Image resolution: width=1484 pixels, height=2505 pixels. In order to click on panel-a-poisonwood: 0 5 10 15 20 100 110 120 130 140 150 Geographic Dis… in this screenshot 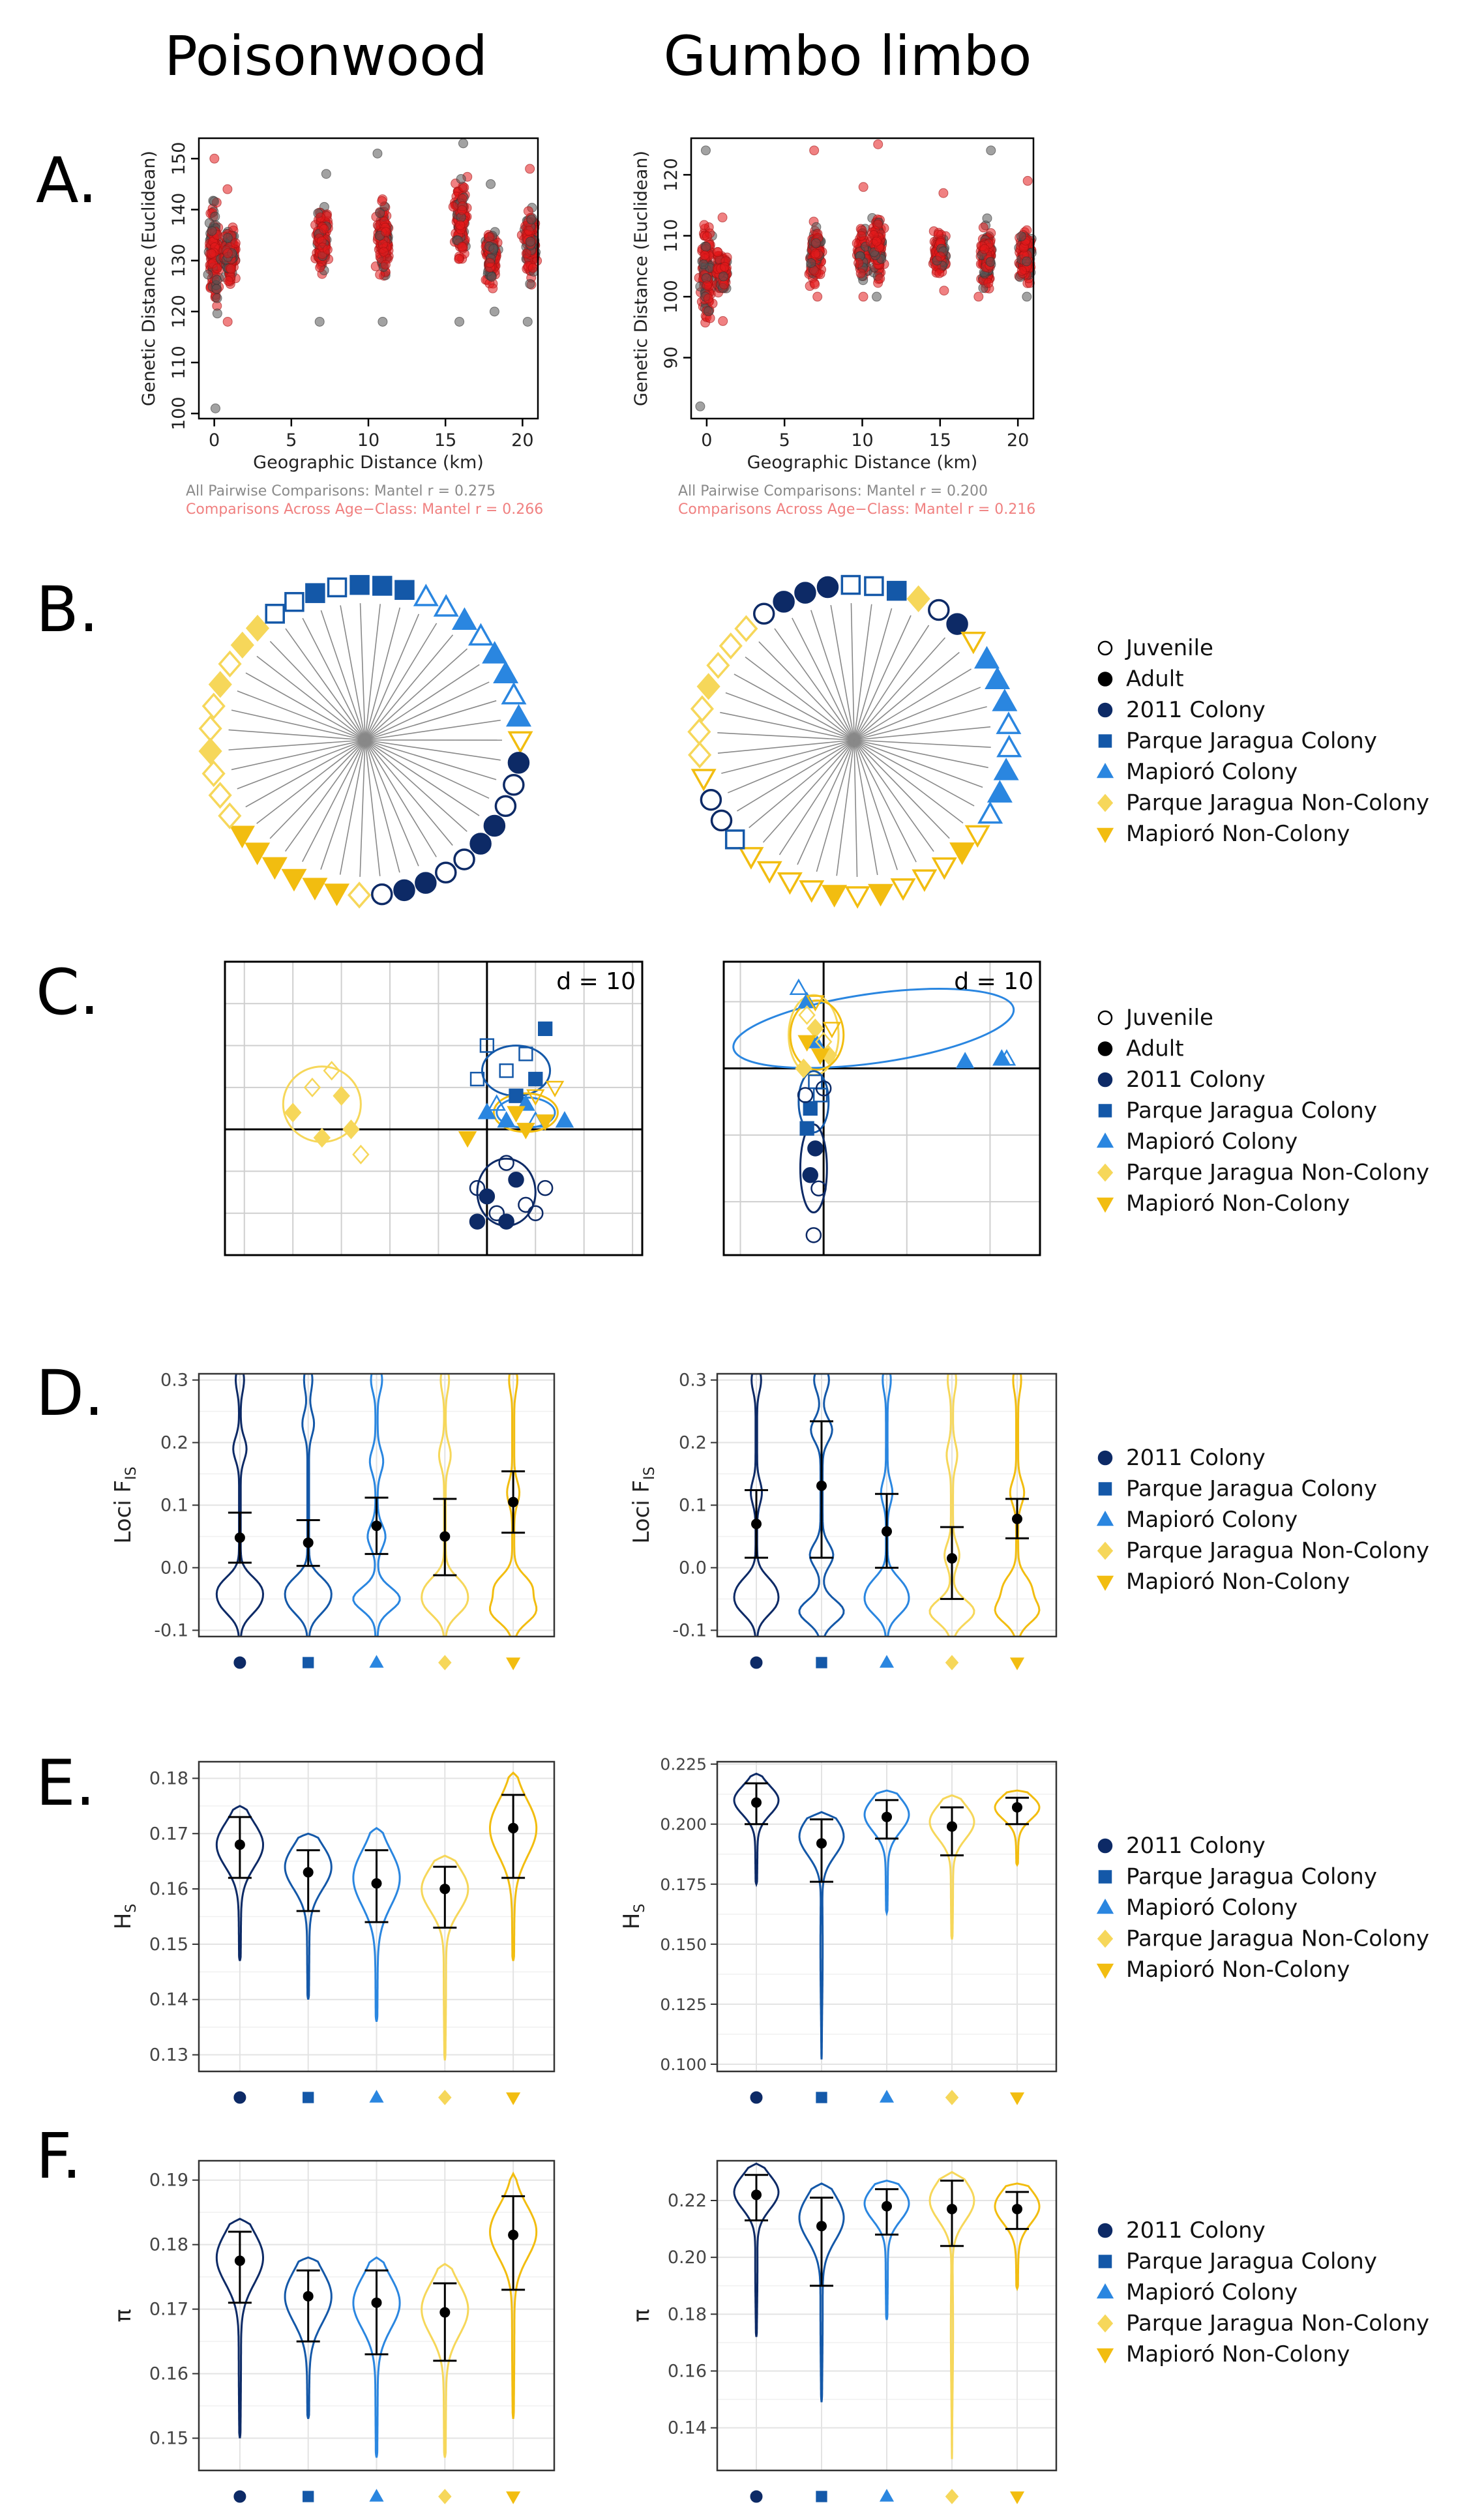, I will do `click(341, 327)`.